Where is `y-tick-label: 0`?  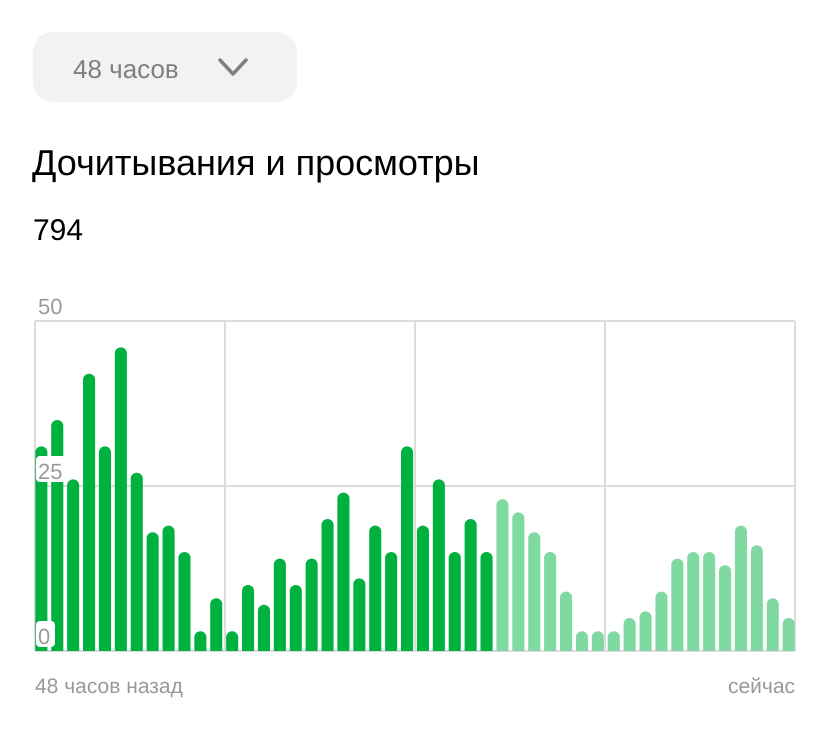 y-tick-label: 0 is located at coordinates (44, 636).